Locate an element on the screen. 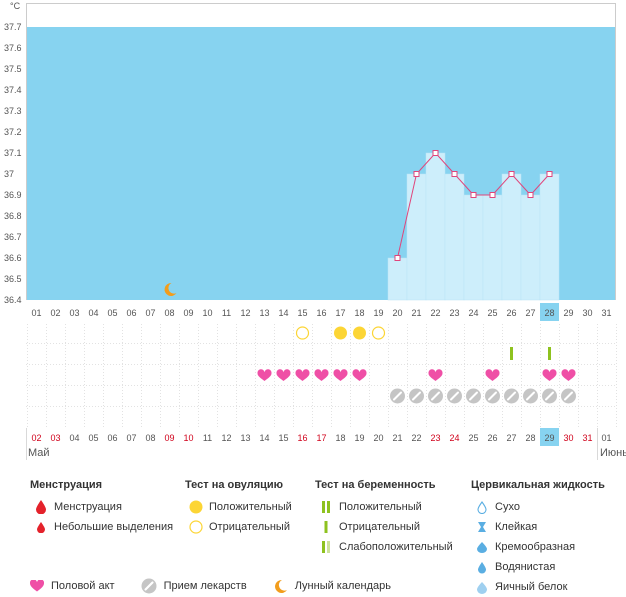 The width and height of the screenshot is (626, 597). dry-drop-icon is located at coordinates (482, 507).